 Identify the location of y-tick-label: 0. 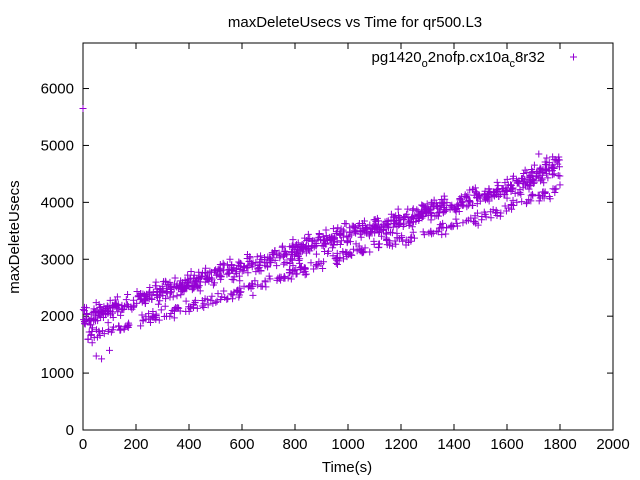
(70, 430).